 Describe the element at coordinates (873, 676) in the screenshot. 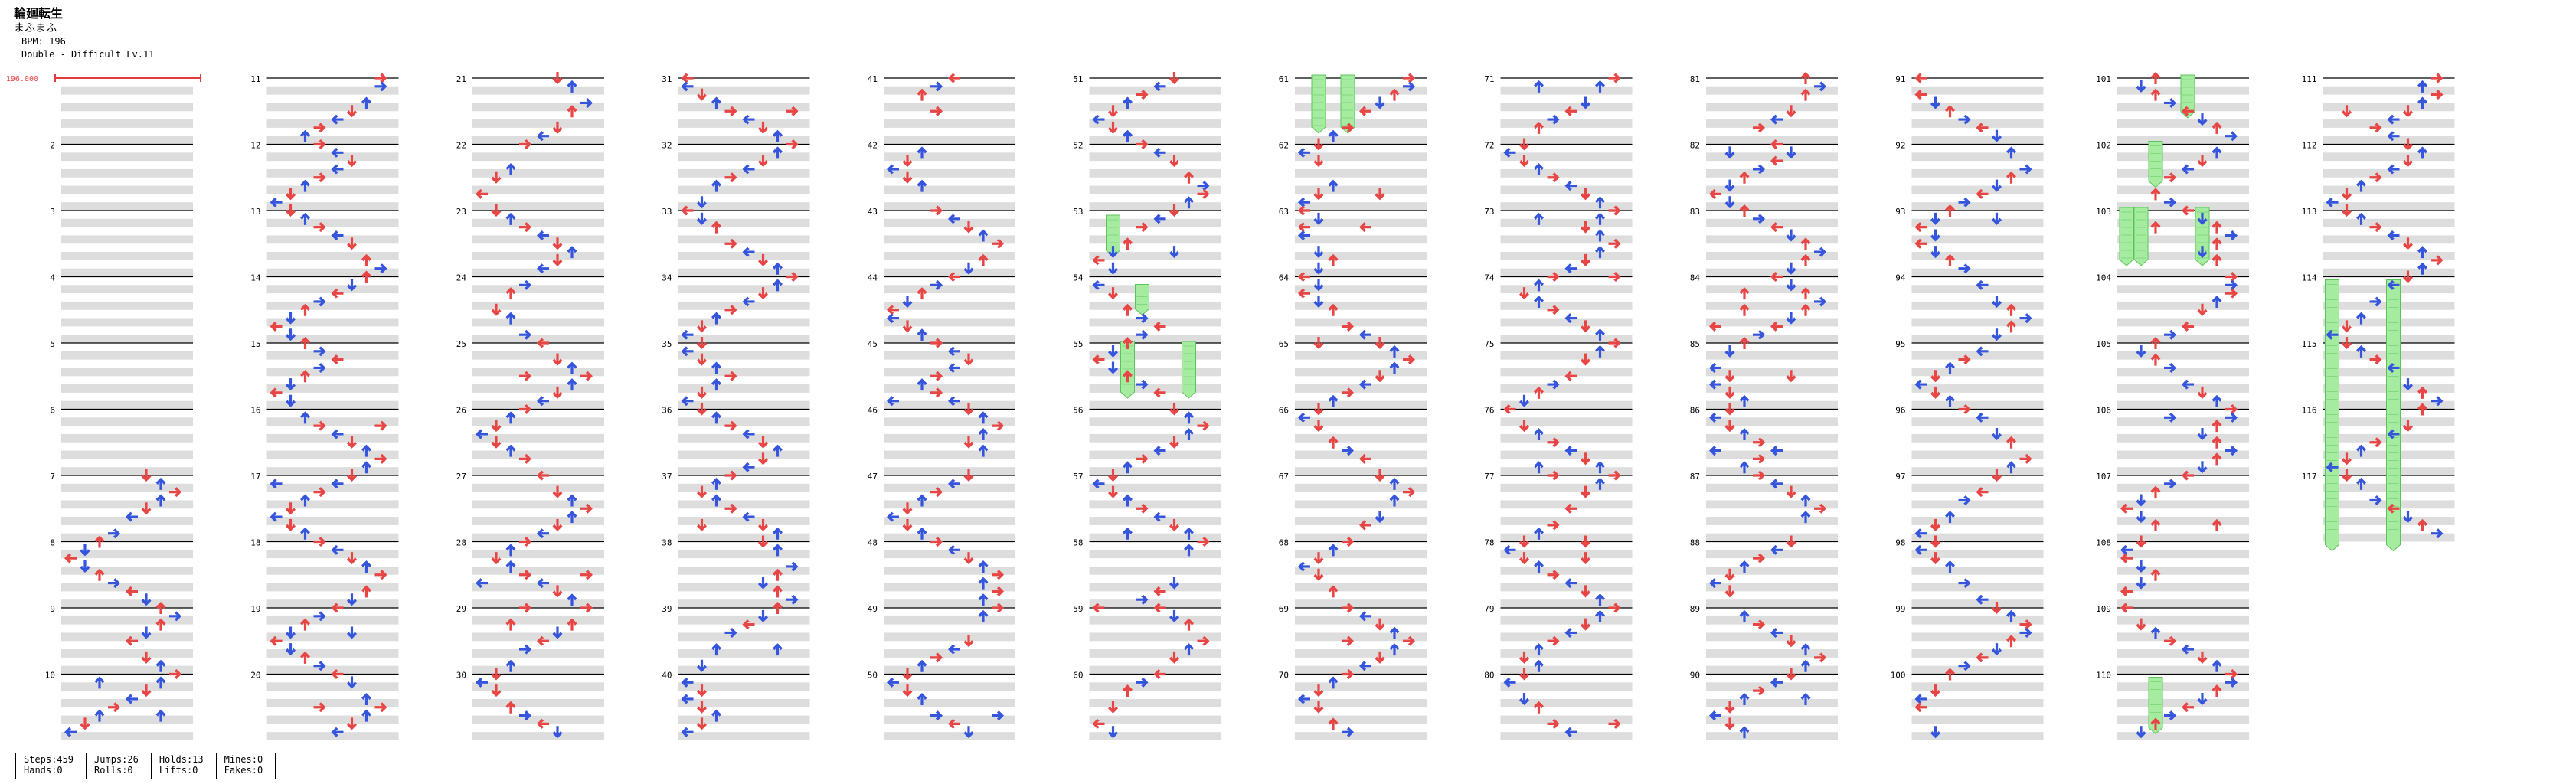

I see `measure-number: 50` at that location.